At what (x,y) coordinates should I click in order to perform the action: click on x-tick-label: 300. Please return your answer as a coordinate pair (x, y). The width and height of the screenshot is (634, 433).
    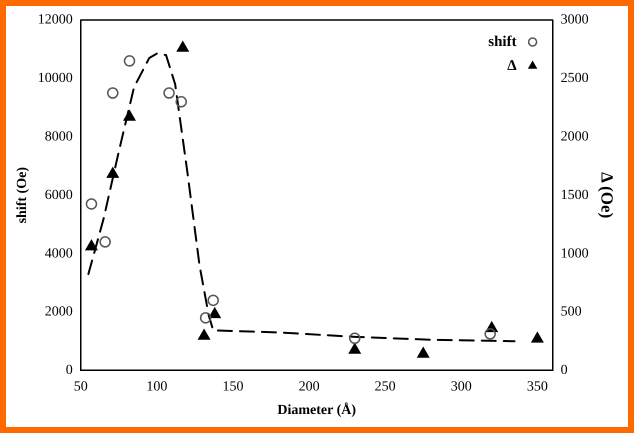
    Looking at the image, I should click on (461, 386).